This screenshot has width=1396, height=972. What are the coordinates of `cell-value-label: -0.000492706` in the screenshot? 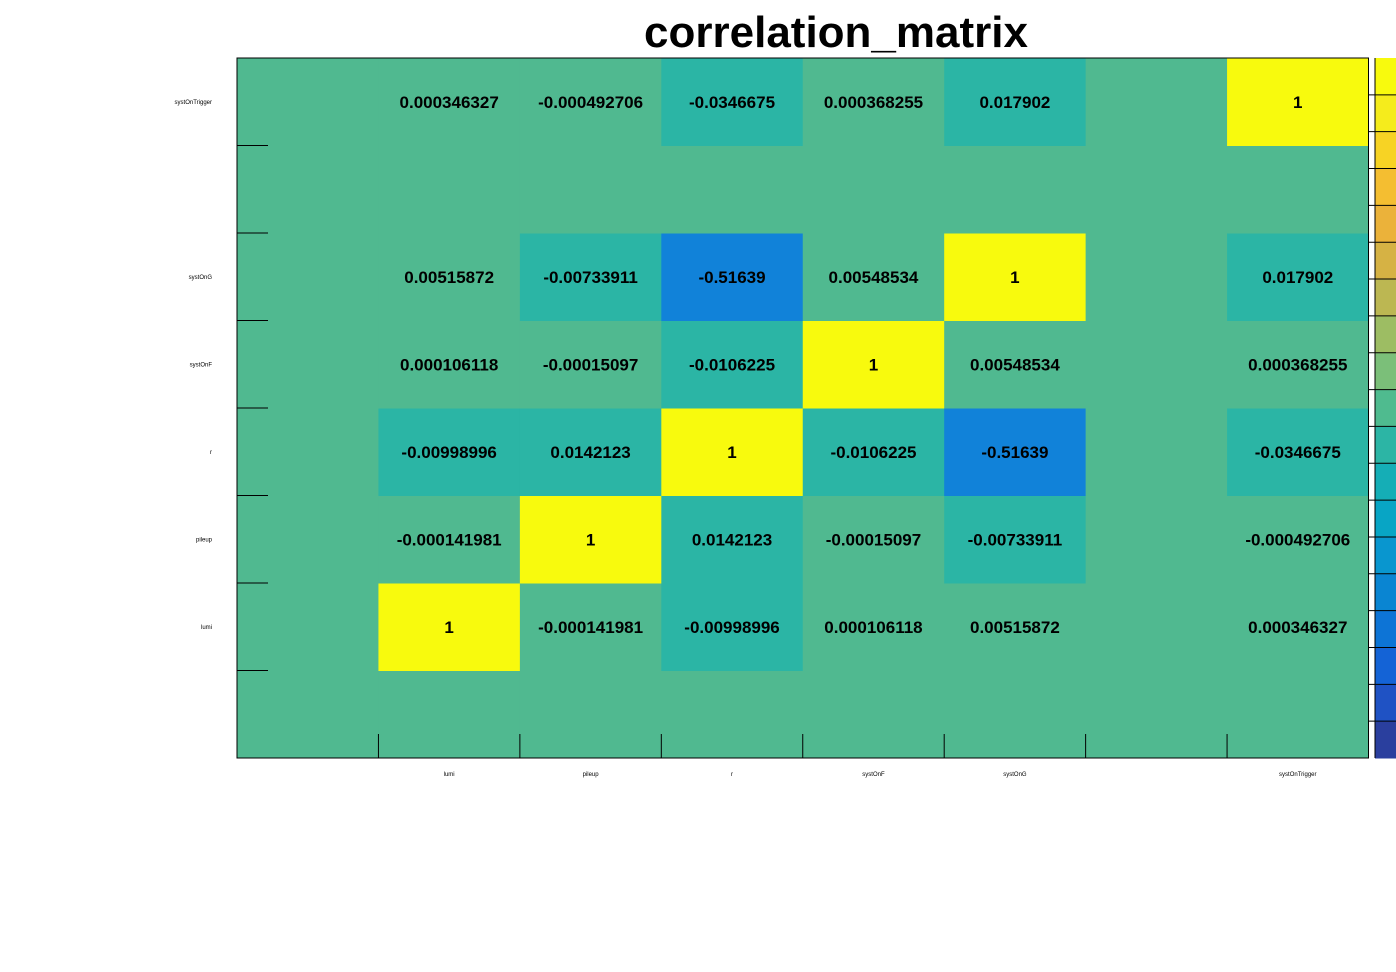 It's located at (590, 102).